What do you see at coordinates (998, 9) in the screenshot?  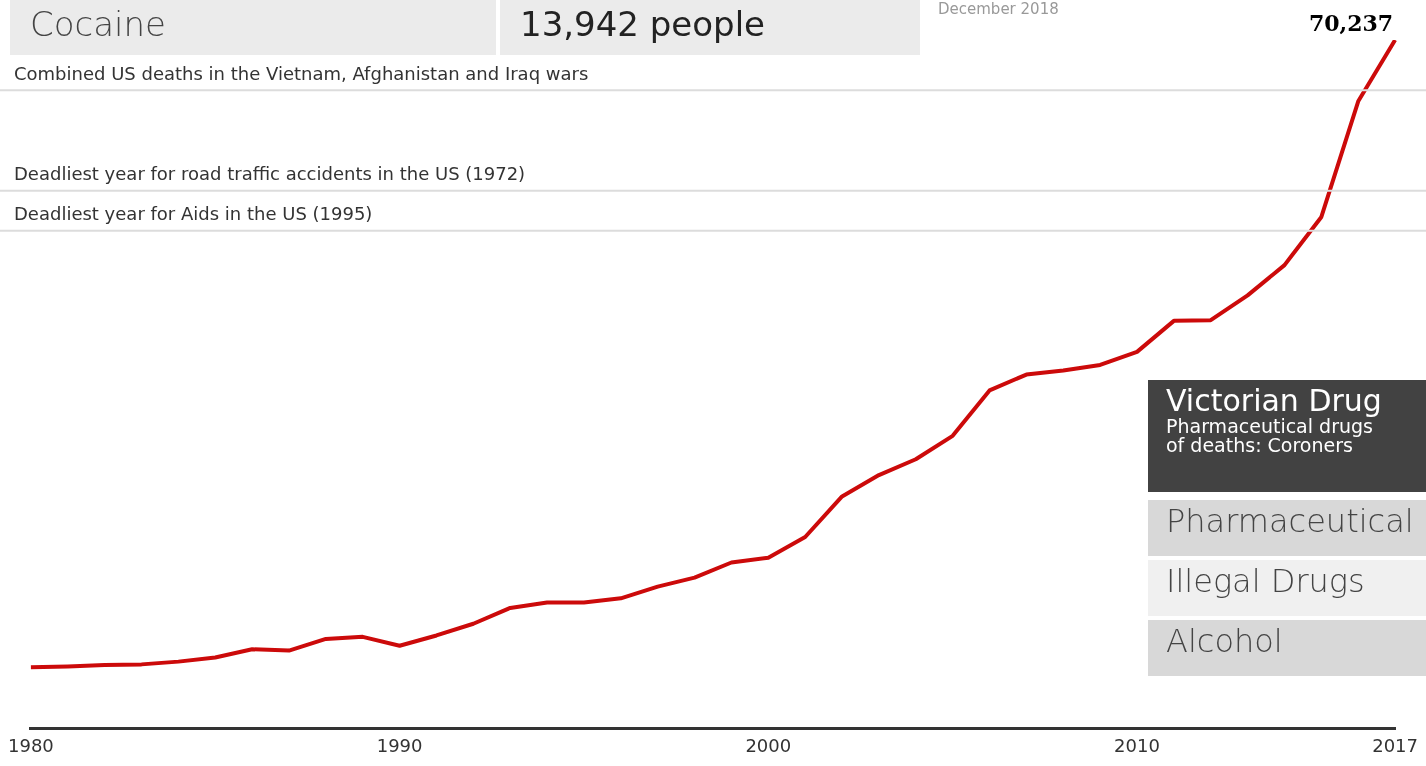 I see `text: December 2018` at bounding box center [998, 9].